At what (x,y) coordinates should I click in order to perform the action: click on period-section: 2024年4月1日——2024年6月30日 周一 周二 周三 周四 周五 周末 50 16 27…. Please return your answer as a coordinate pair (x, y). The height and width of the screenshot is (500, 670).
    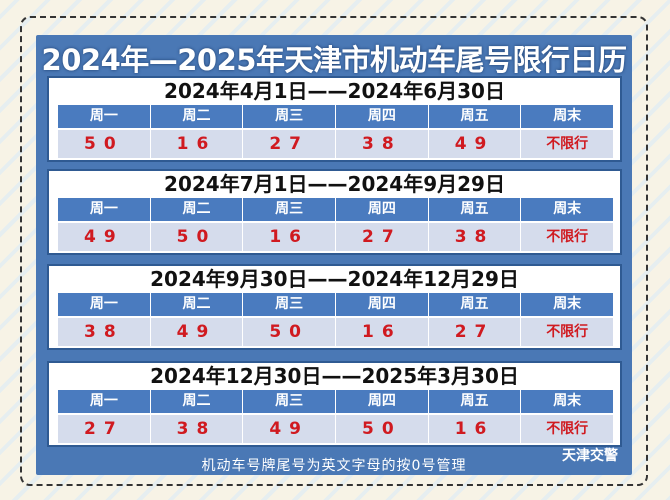
    Looking at the image, I should click on (334, 119).